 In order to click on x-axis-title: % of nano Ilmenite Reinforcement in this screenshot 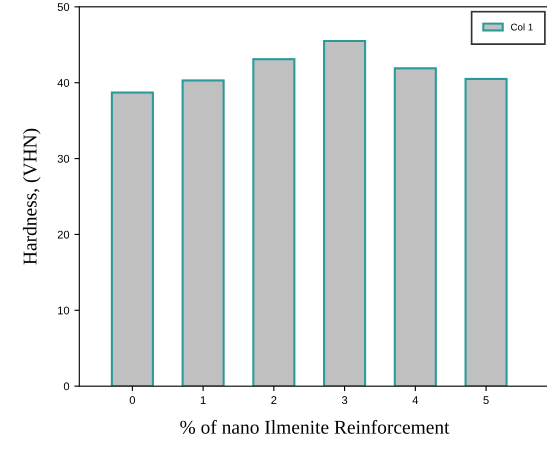, I will do `click(315, 427)`.